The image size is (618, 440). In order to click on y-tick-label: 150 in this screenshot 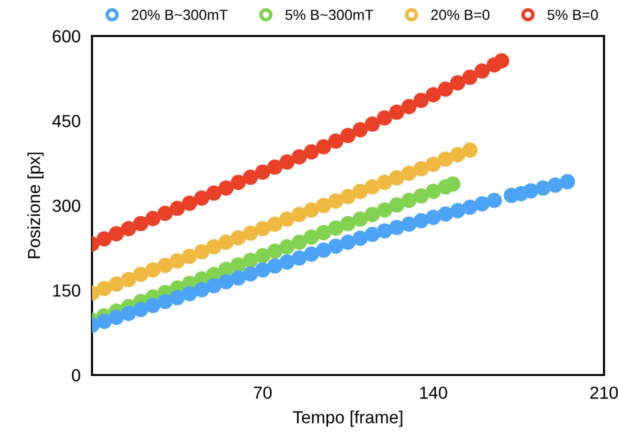, I will do `click(66, 290)`.